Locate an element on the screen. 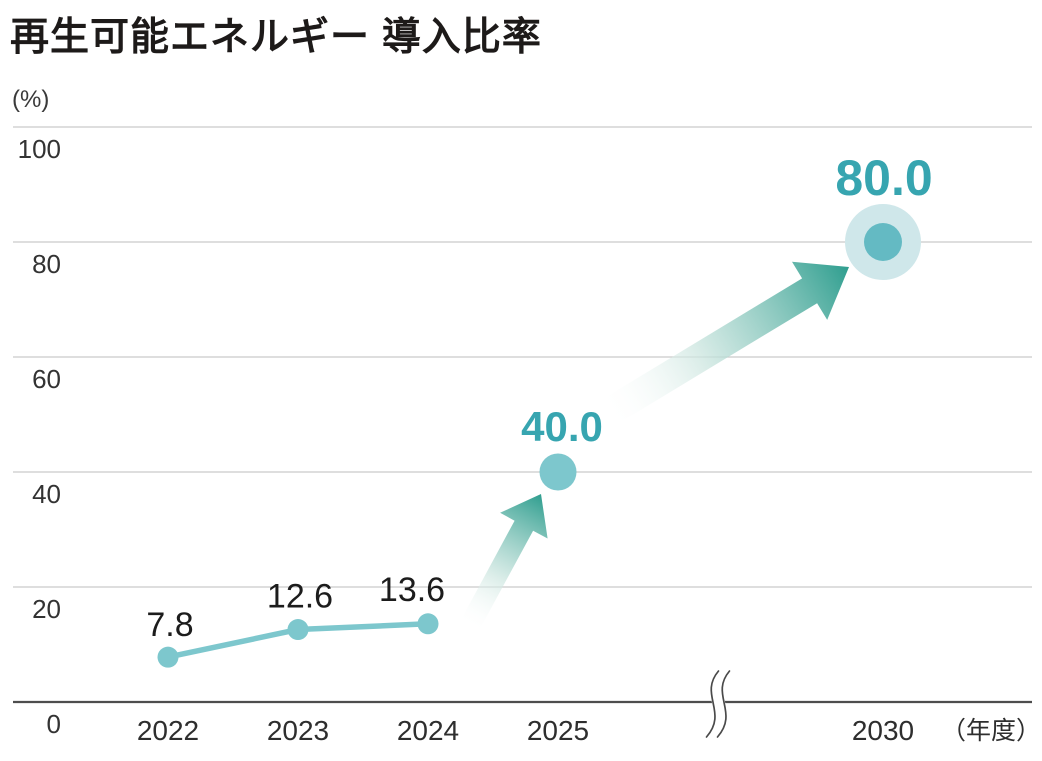  growth-arrow-2025-to-2030 is located at coordinates (723, 344).